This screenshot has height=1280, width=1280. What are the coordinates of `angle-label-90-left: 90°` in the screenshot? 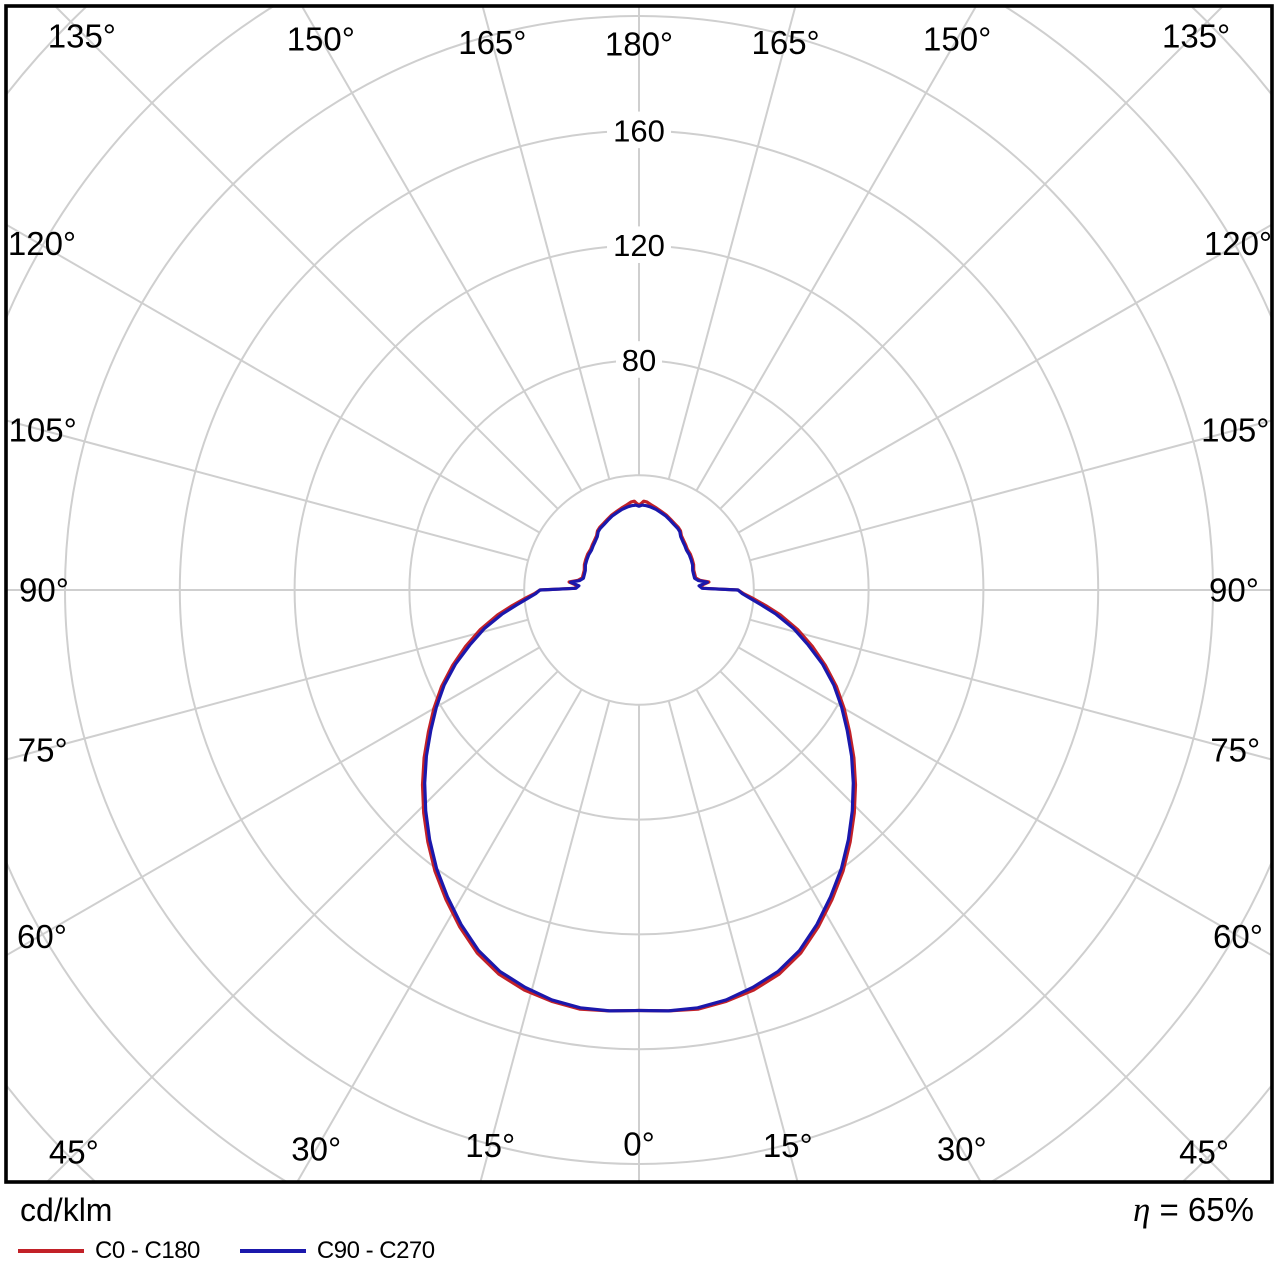 It's located at (44, 590).